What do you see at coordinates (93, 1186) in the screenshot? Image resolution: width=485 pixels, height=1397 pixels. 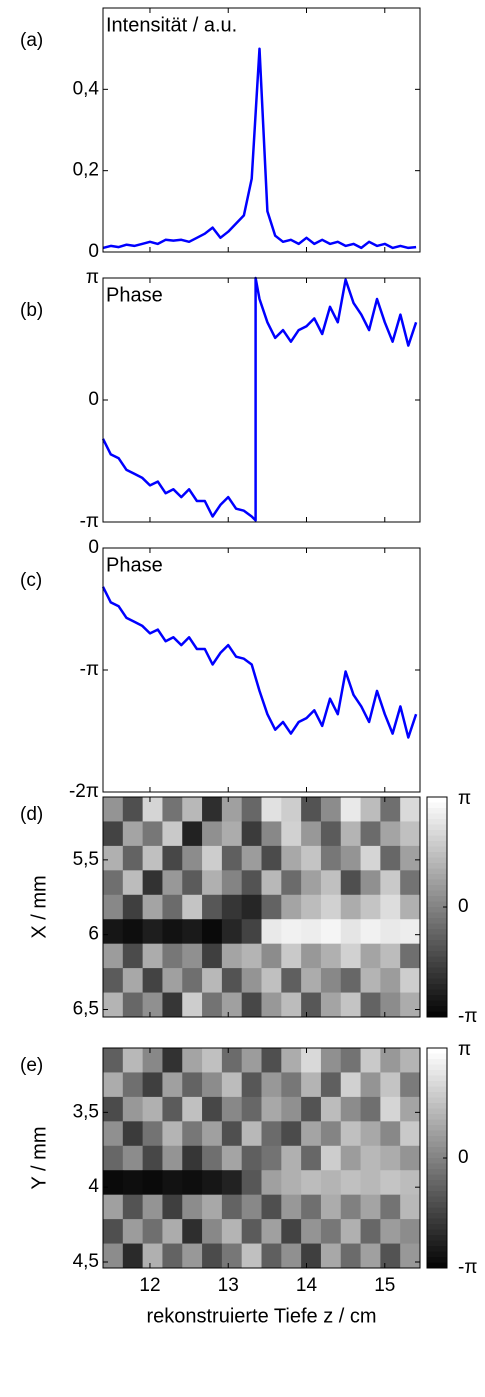 I see `y-tick-label: 4` at bounding box center [93, 1186].